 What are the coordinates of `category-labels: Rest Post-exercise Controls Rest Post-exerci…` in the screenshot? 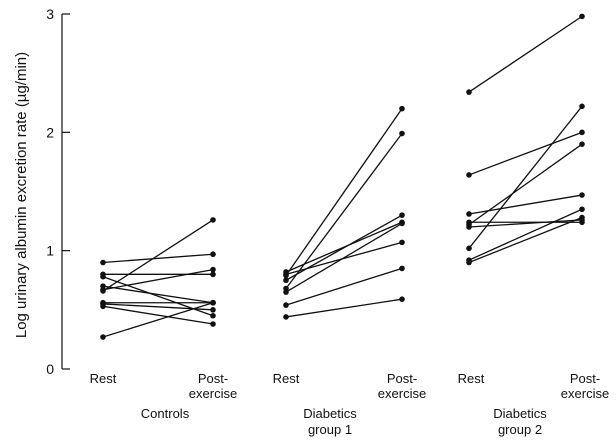 It's located at (350, 404).